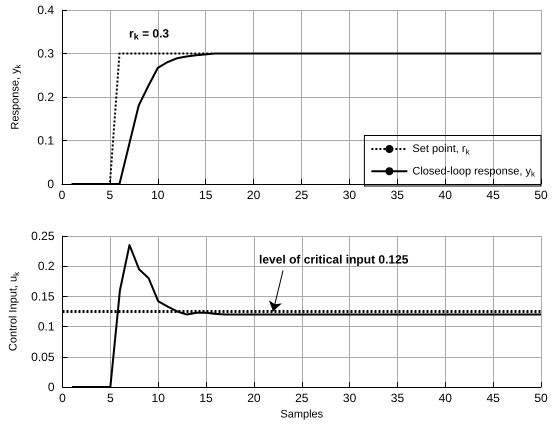 The height and width of the screenshot is (429, 553). What do you see at coordinates (45, 10) in the screenshot?
I see `y-tick-label: 0.4` at bounding box center [45, 10].